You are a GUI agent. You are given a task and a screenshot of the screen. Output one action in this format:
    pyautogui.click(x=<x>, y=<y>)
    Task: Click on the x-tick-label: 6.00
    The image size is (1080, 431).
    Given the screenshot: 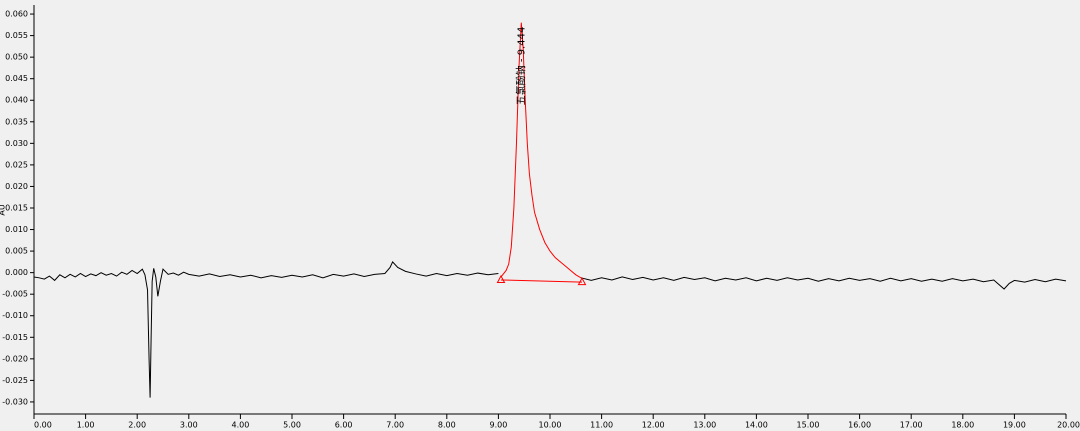 What is the action you would take?
    pyautogui.click(x=344, y=425)
    